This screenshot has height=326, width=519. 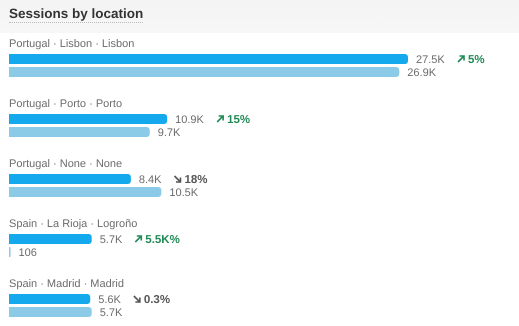 I want to click on data-label: 10.5K, so click(x=184, y=192).